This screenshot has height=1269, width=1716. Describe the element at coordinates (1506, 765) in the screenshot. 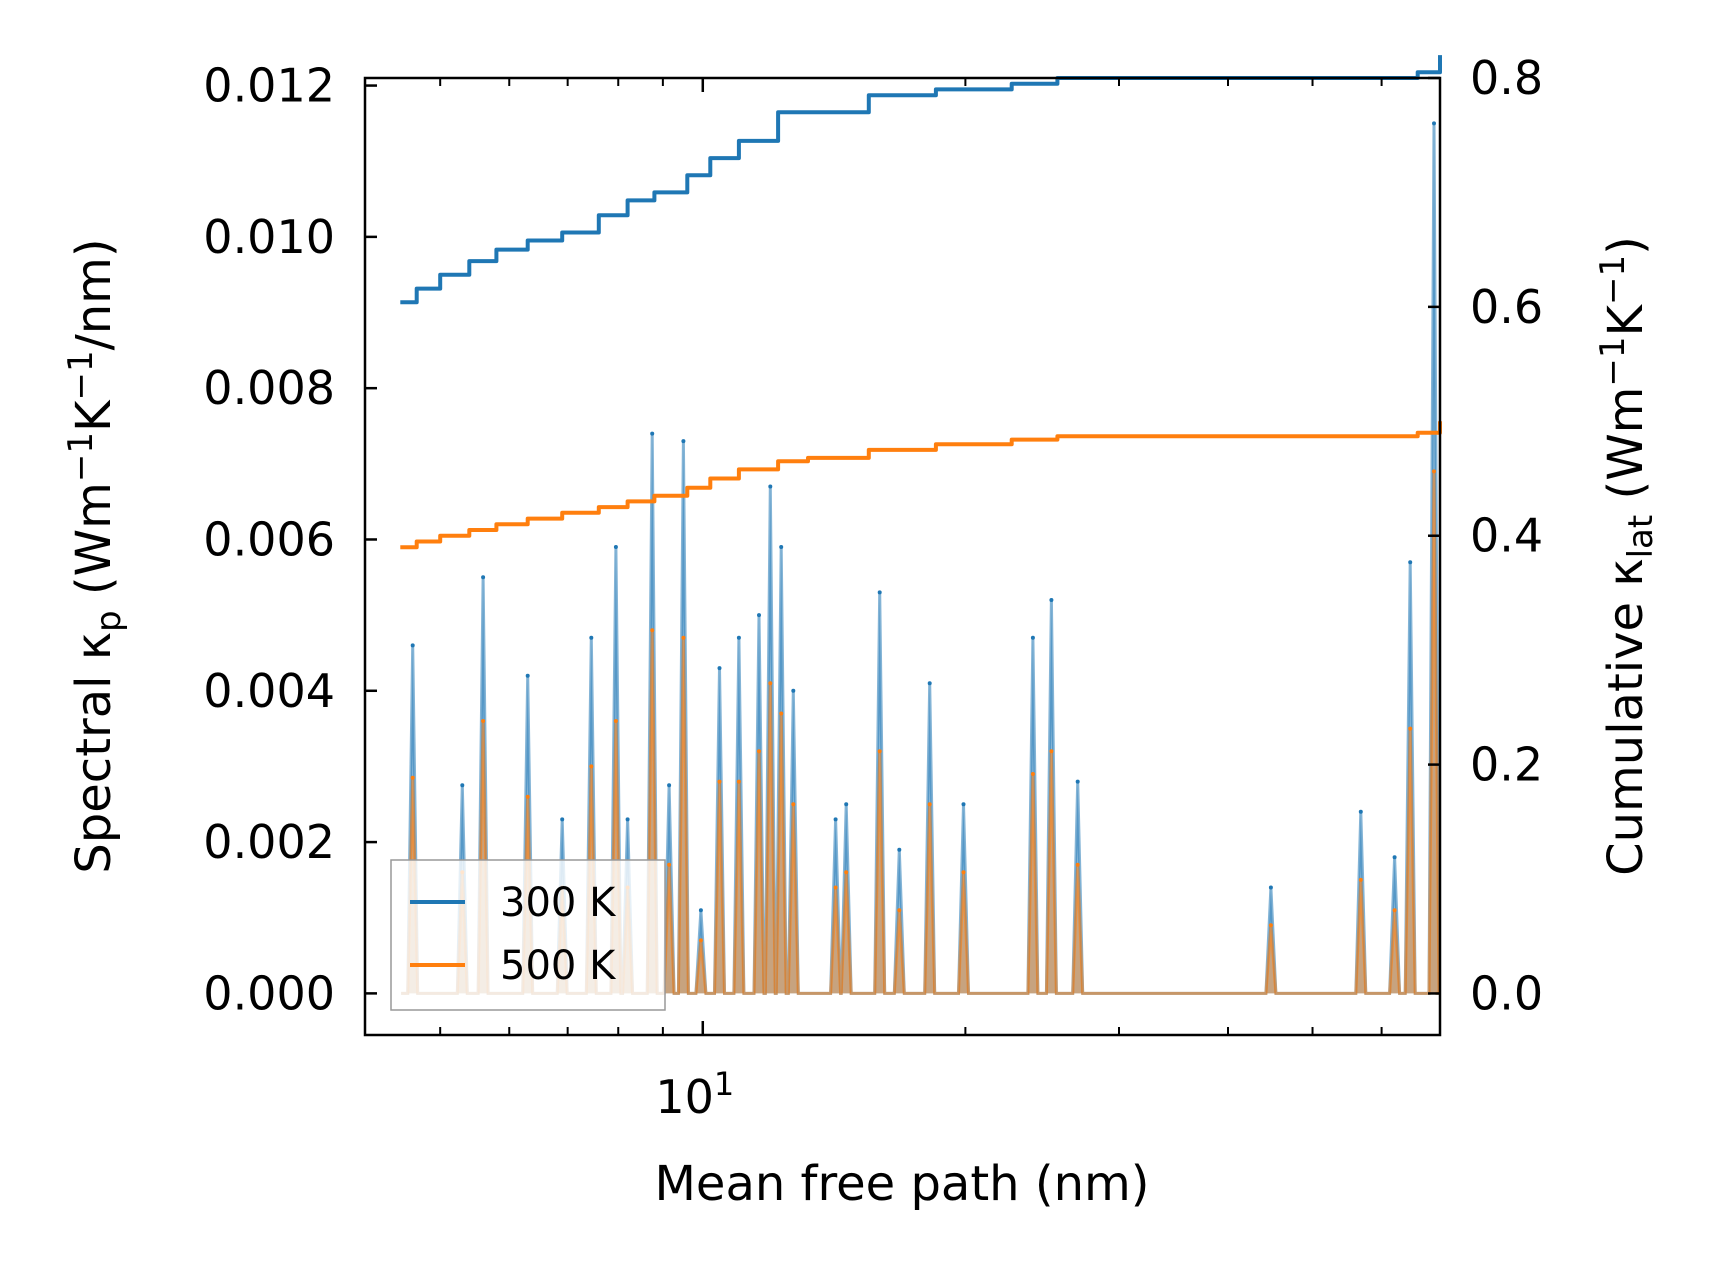

I see `y-right-tick-label-1: 0.2` at that location.